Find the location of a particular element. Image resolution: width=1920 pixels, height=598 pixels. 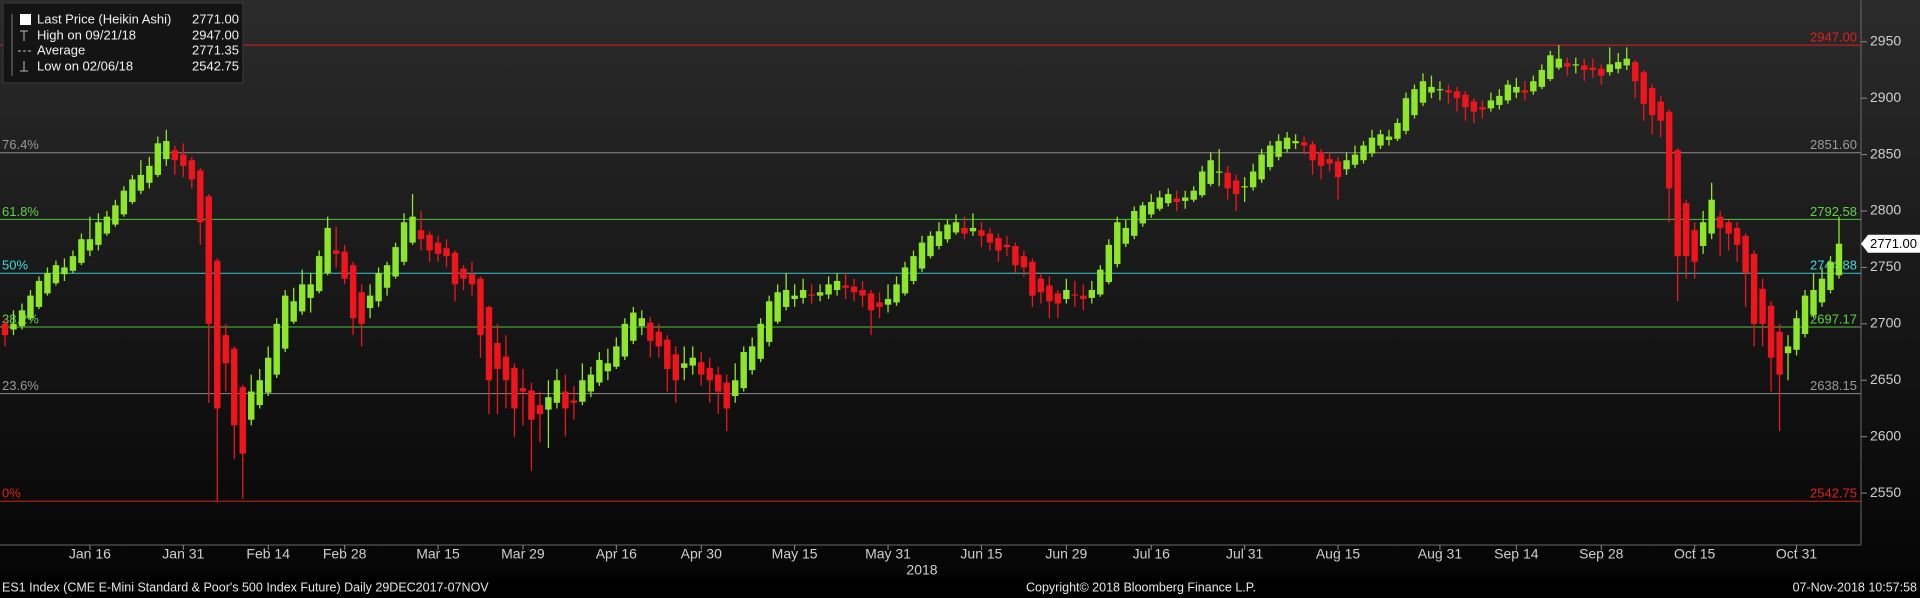

x-tick-label: Sep 28 is located at coordinates (1601, 554).